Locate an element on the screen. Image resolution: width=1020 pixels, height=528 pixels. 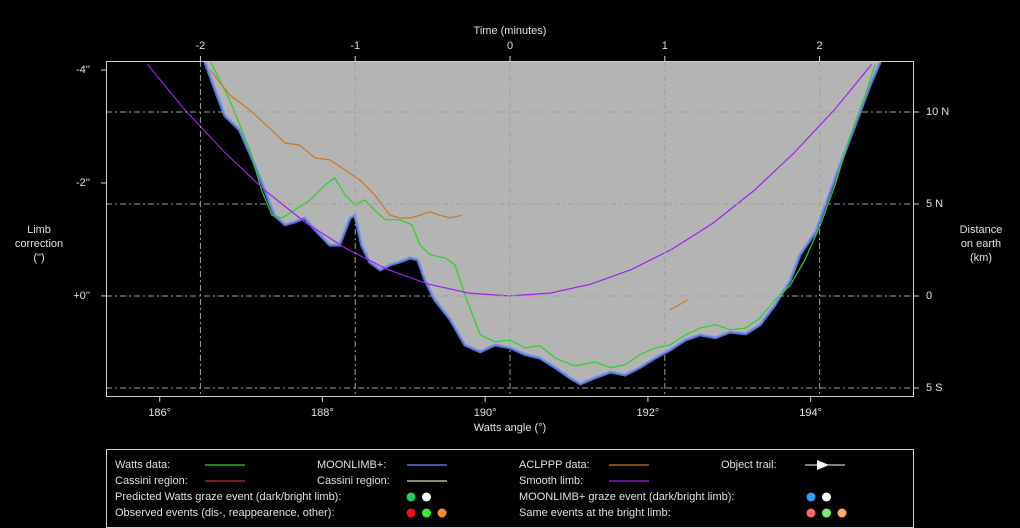
x-tick-label: 192° is located at coordinates (648, 413).